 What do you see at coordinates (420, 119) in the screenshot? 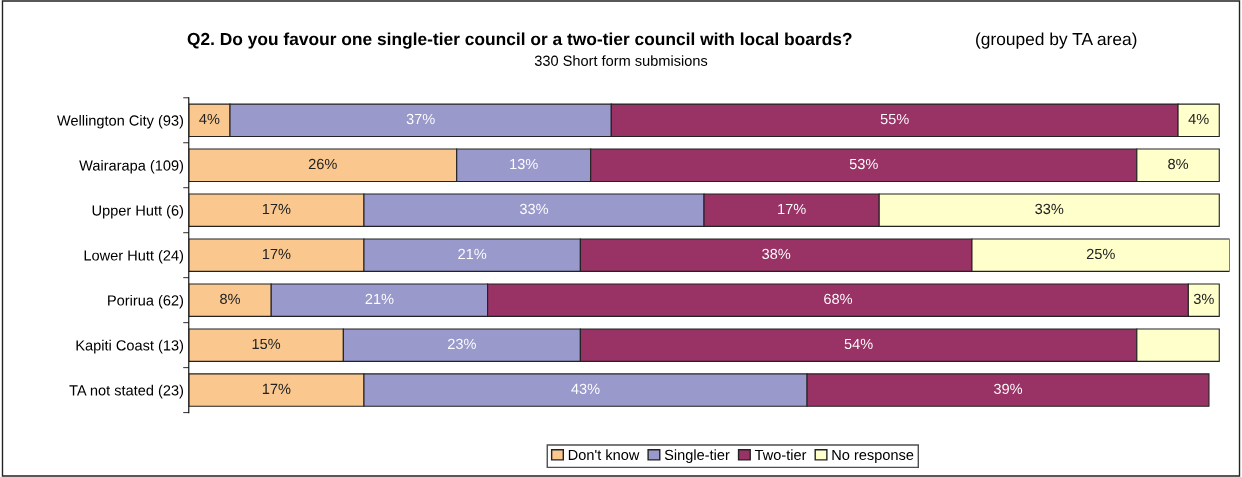
I see `data-label: 37%` at bounding box center [420, 119].